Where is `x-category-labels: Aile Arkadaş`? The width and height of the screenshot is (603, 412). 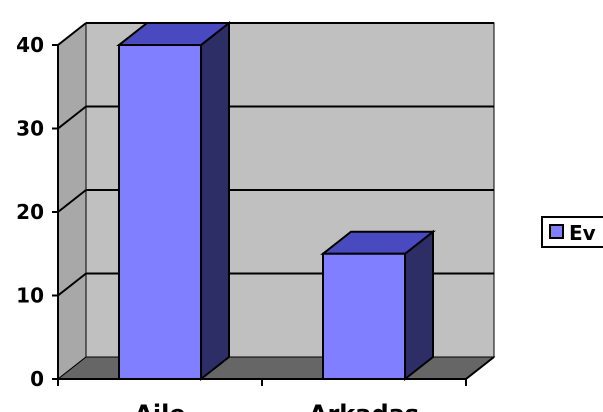
x-category-labels: Aile Arkadaş is located at coordinates (276, 406).